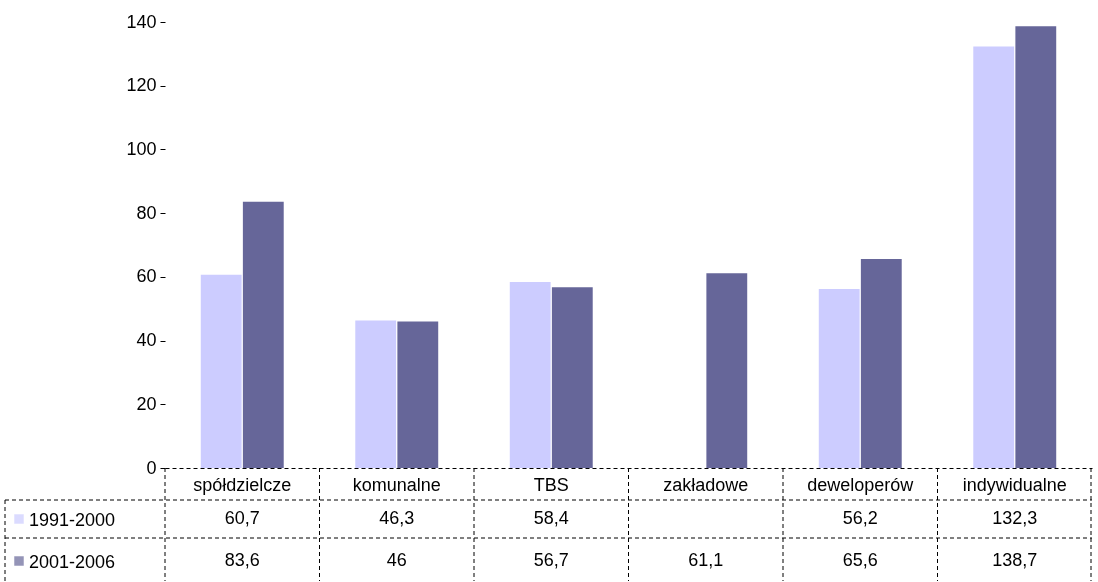  I want to click on data-label: 56,2, so click(860, 518).